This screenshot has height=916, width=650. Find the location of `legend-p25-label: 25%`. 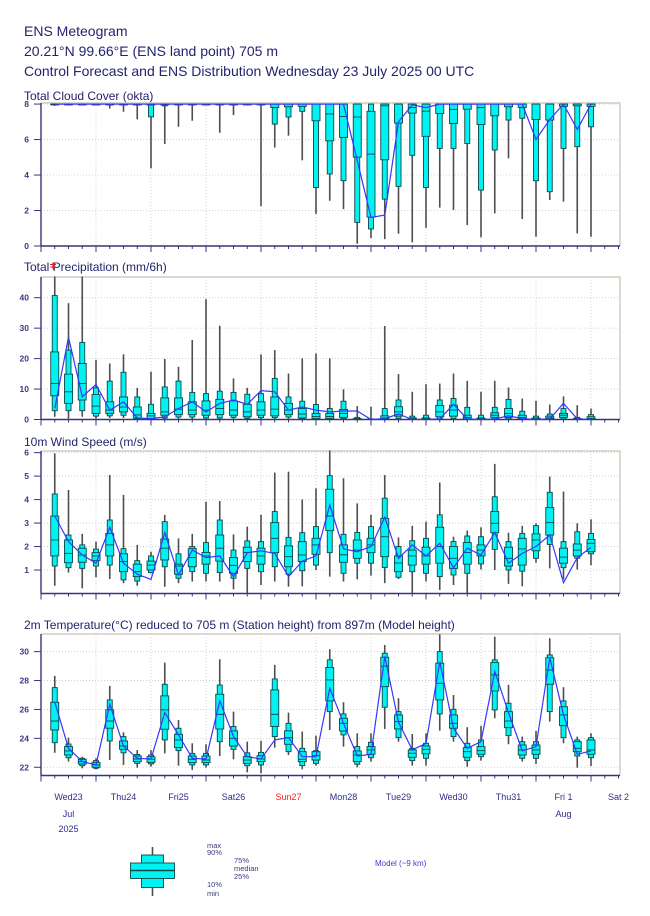

legend-p25-label: 25% is located at coordinates (241, 876).